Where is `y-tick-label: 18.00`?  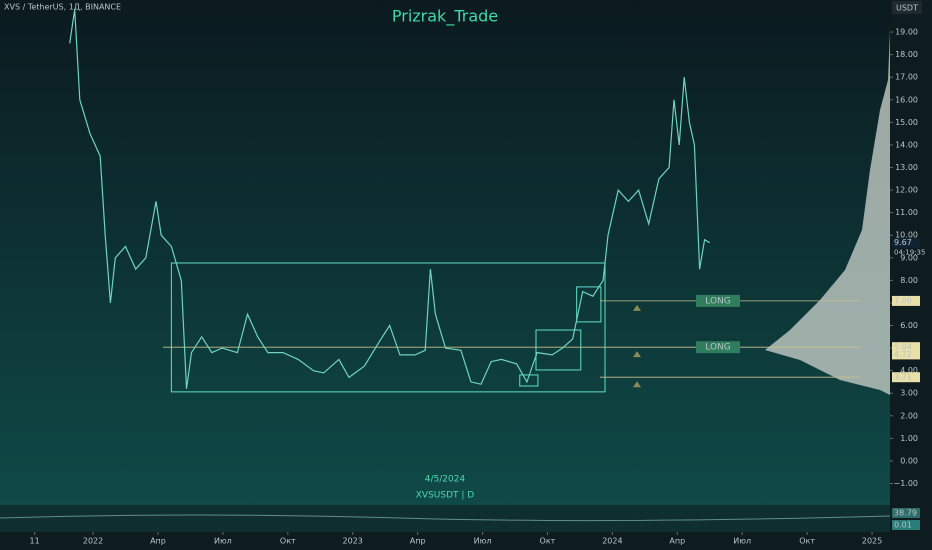
y-tick-label: 18.00 is located at coordinates (906, 54).